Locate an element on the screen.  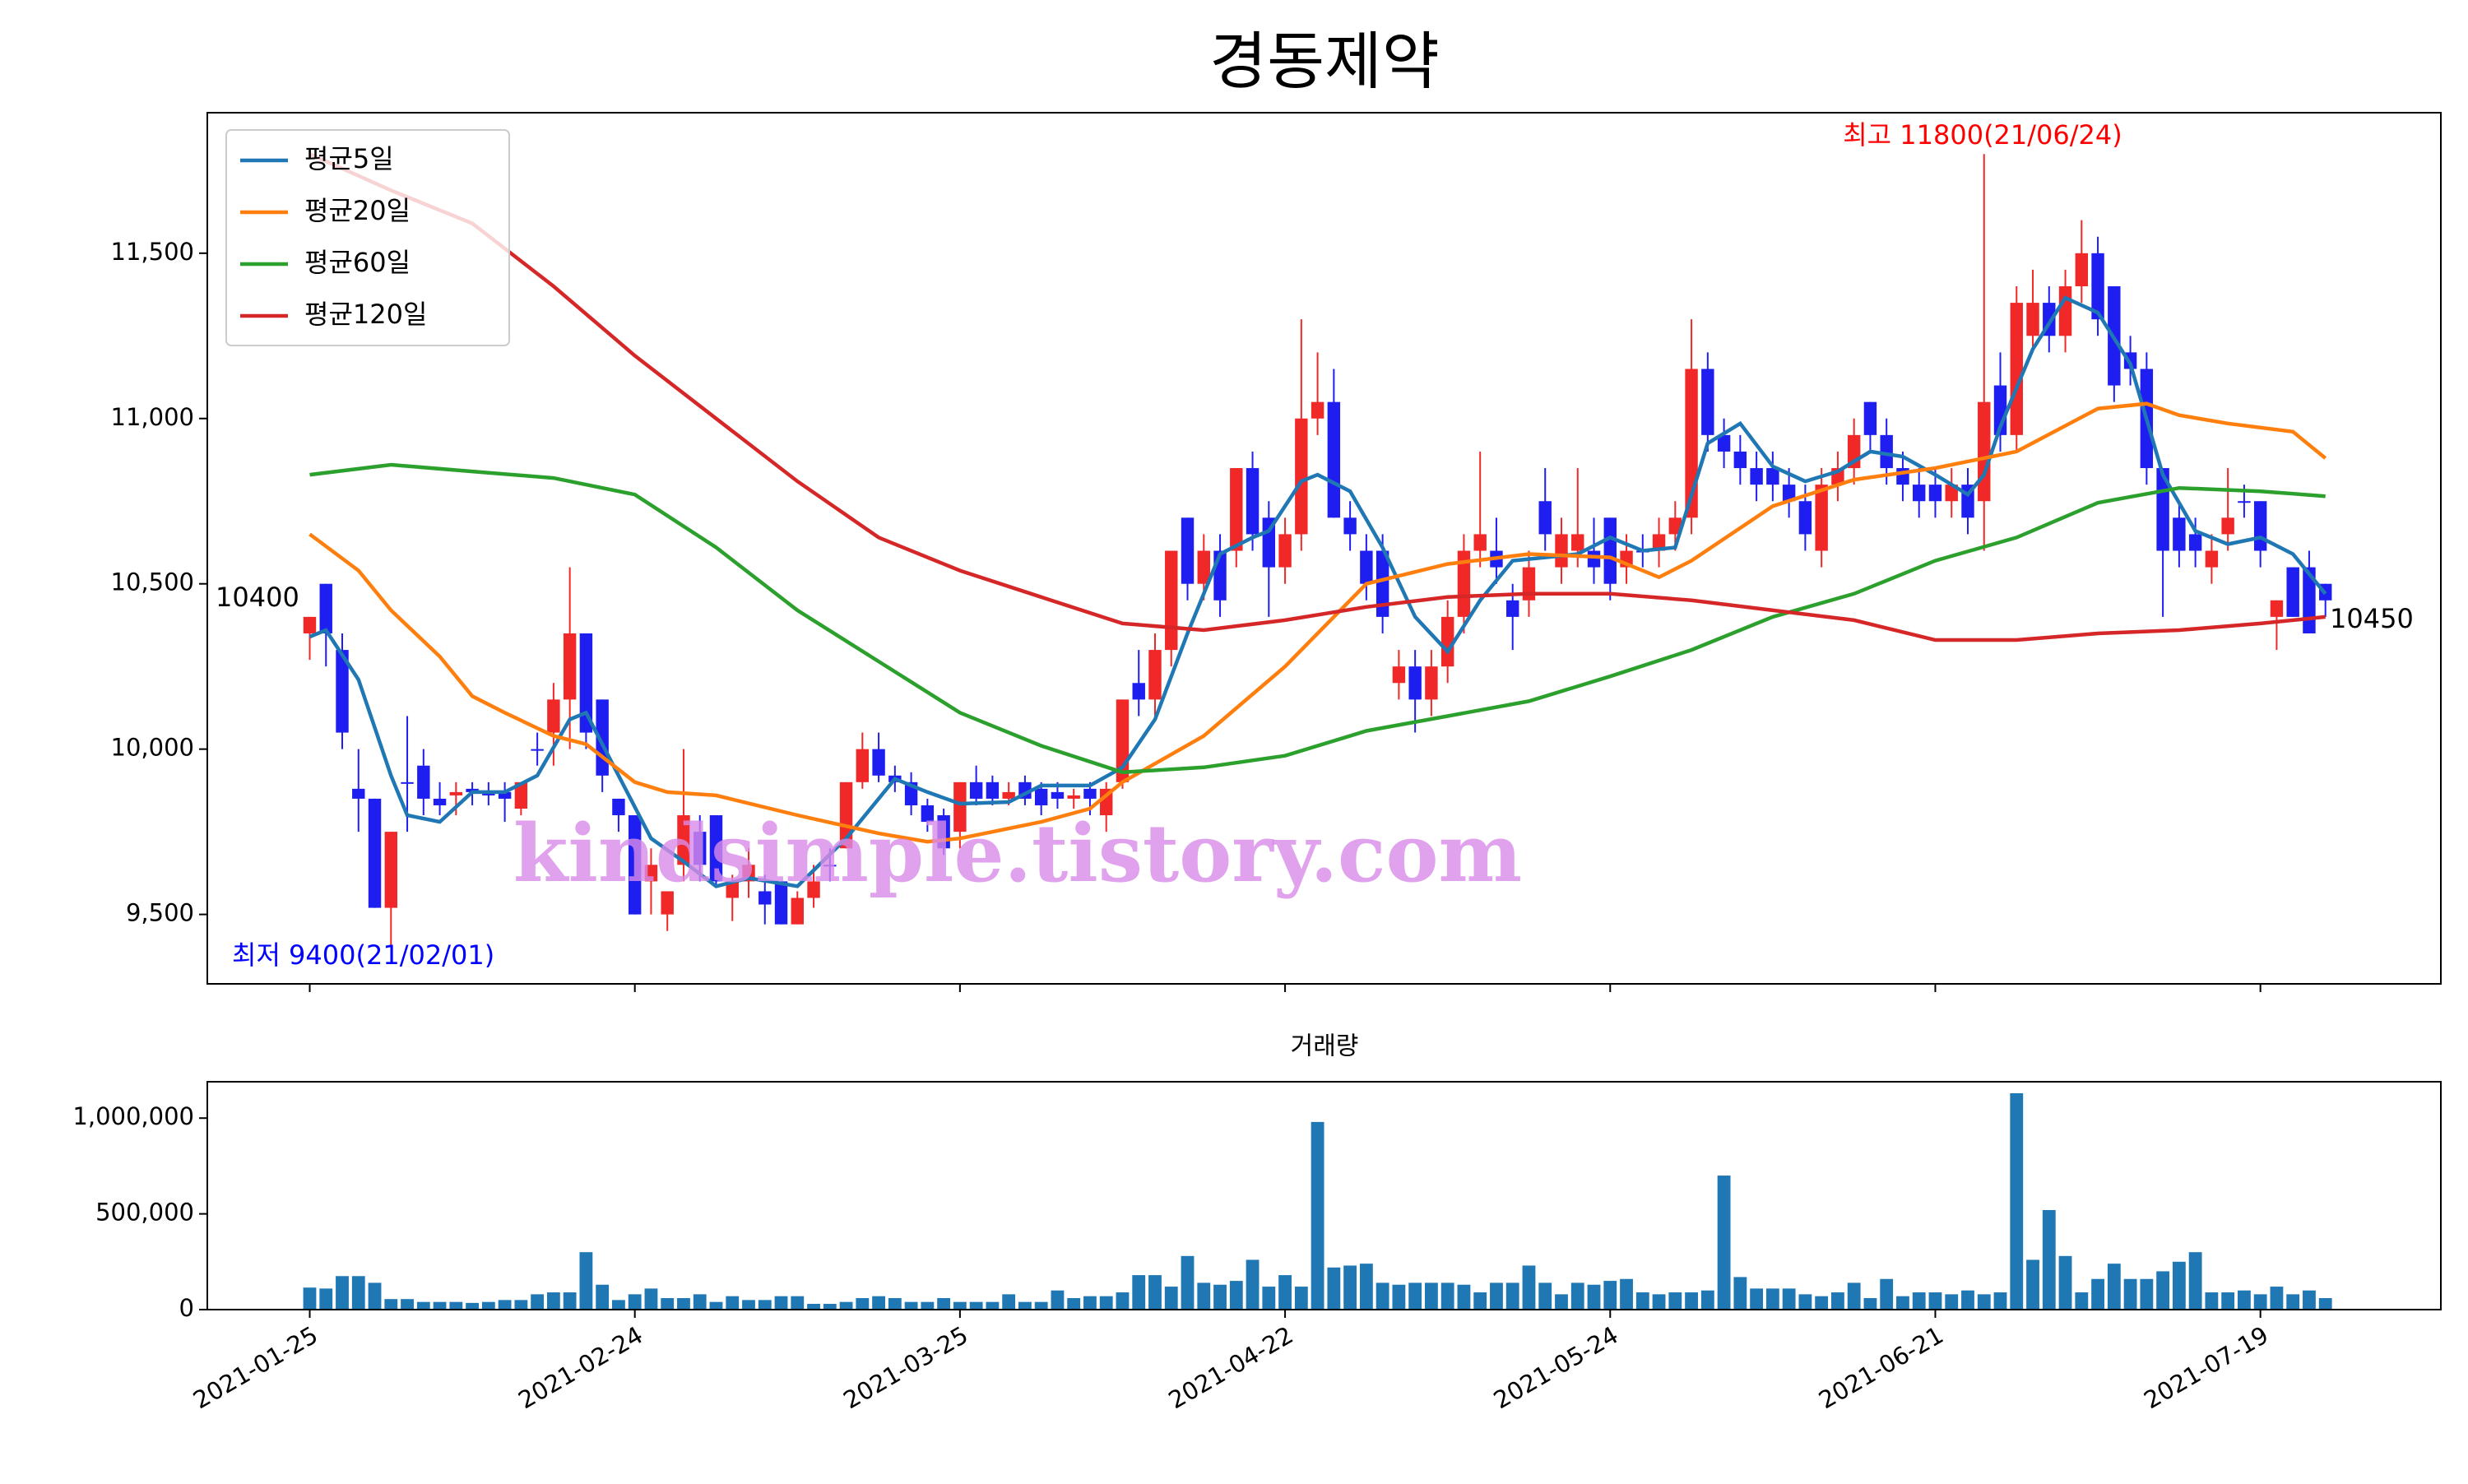
y-tick-label: 500,000 is located at coordinates (144, 1213).